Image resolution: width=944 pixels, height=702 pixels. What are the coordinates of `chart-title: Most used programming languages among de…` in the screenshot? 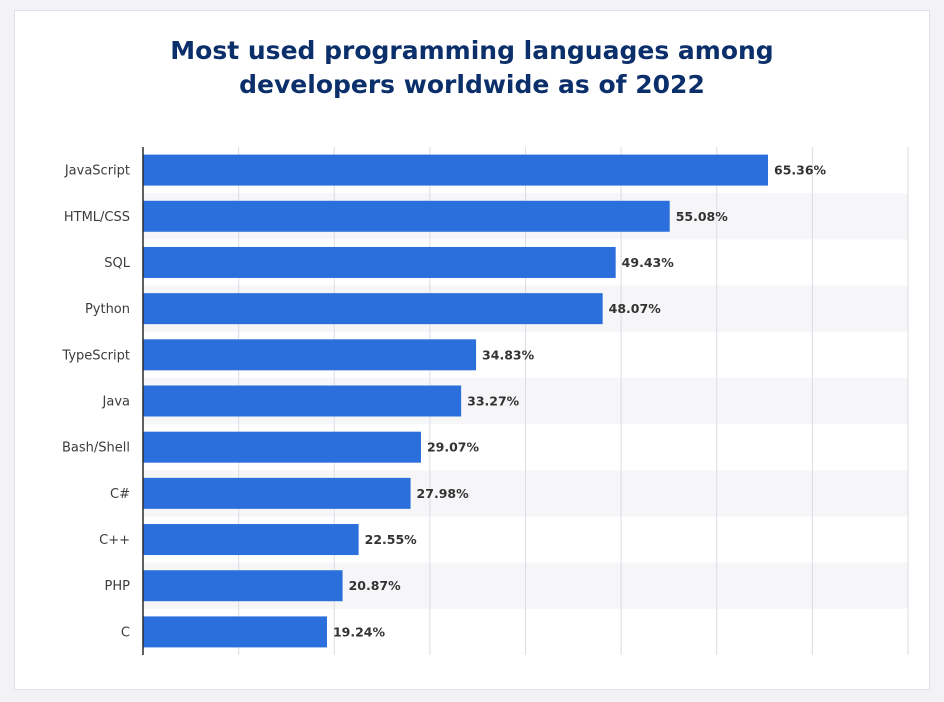 It's located at (472, 68).